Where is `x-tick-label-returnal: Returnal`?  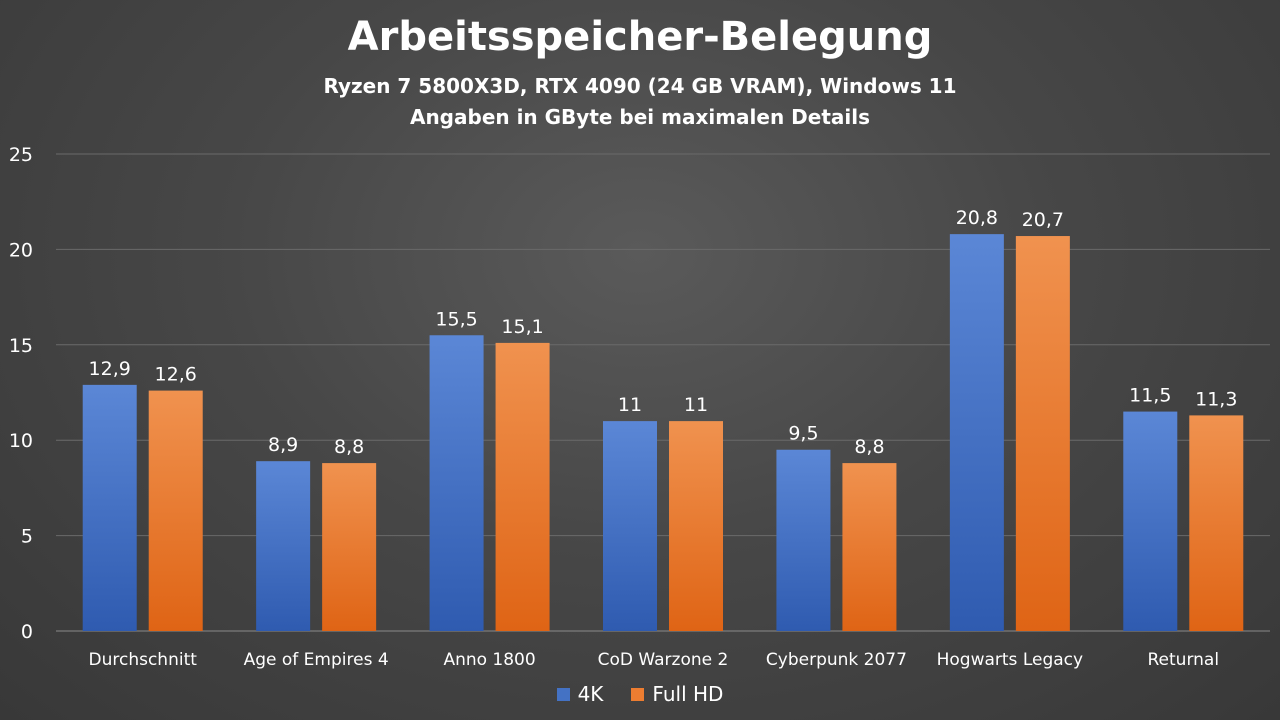 x-tick-label-returnal: Returnal is located at coordinates (1184, 660).